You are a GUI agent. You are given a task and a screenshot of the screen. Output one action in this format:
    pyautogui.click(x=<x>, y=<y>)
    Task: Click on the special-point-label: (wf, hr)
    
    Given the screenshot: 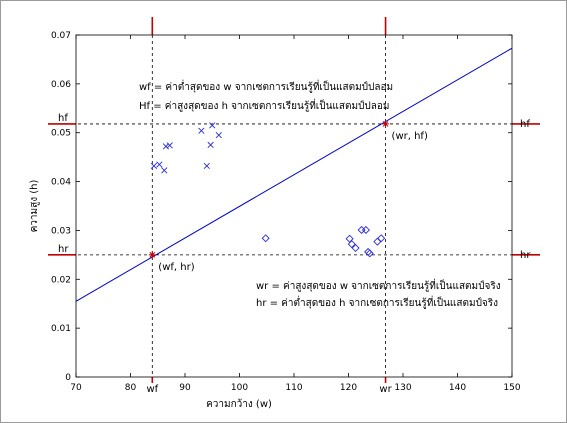 What is the action you would take?
    pyautogui.click(x=176, y=267)
    